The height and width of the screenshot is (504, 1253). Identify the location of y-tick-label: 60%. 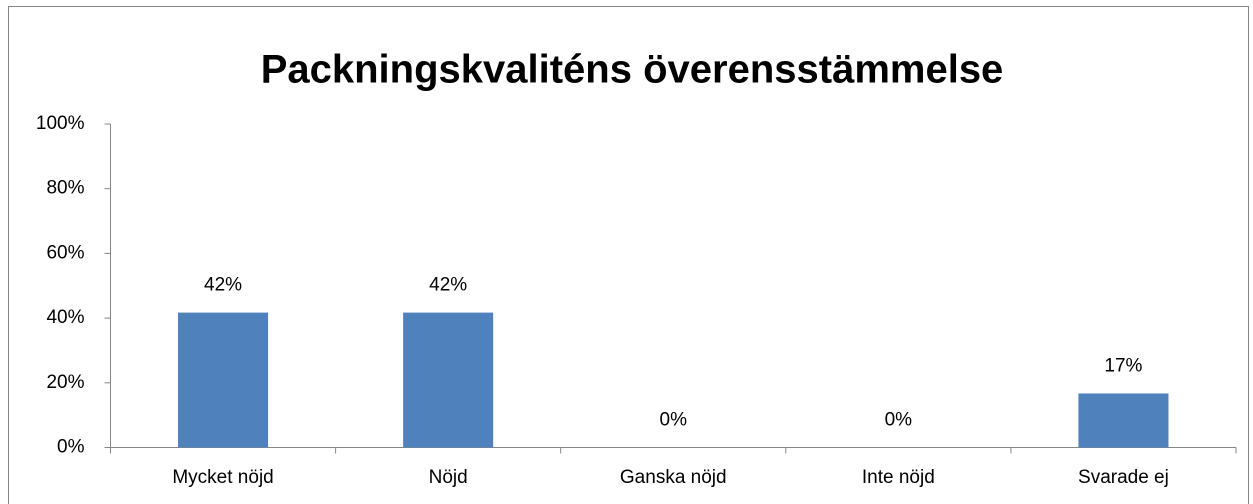
(65, 252).